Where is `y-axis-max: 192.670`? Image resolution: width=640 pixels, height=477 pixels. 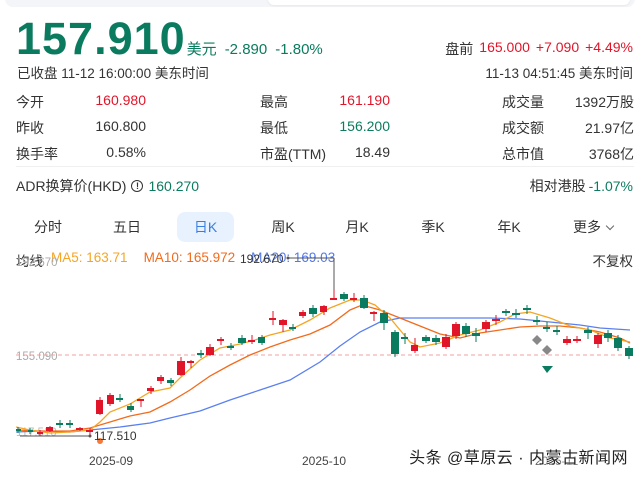 y-axis-max: 192.670 is located at coordinates (37, 263).